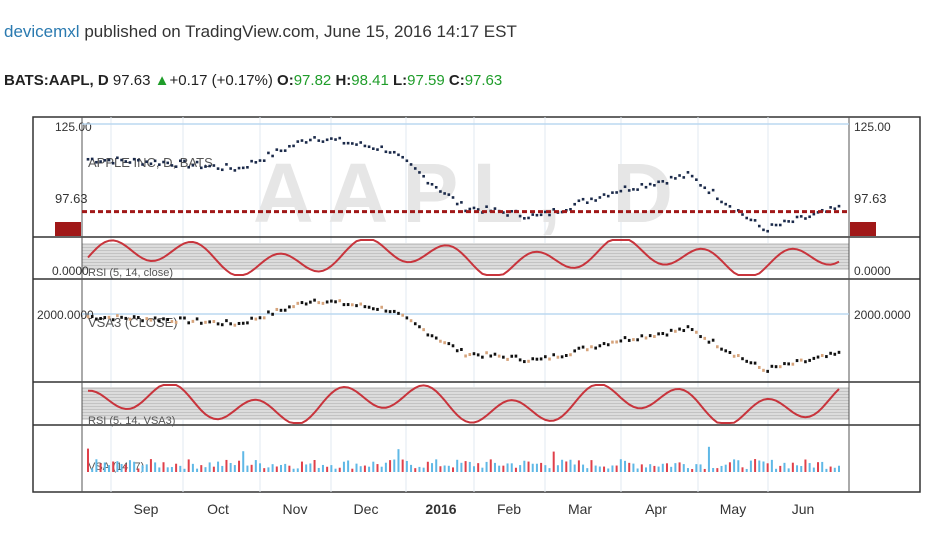  I want to click on open-label: O:, so click(285, 80).